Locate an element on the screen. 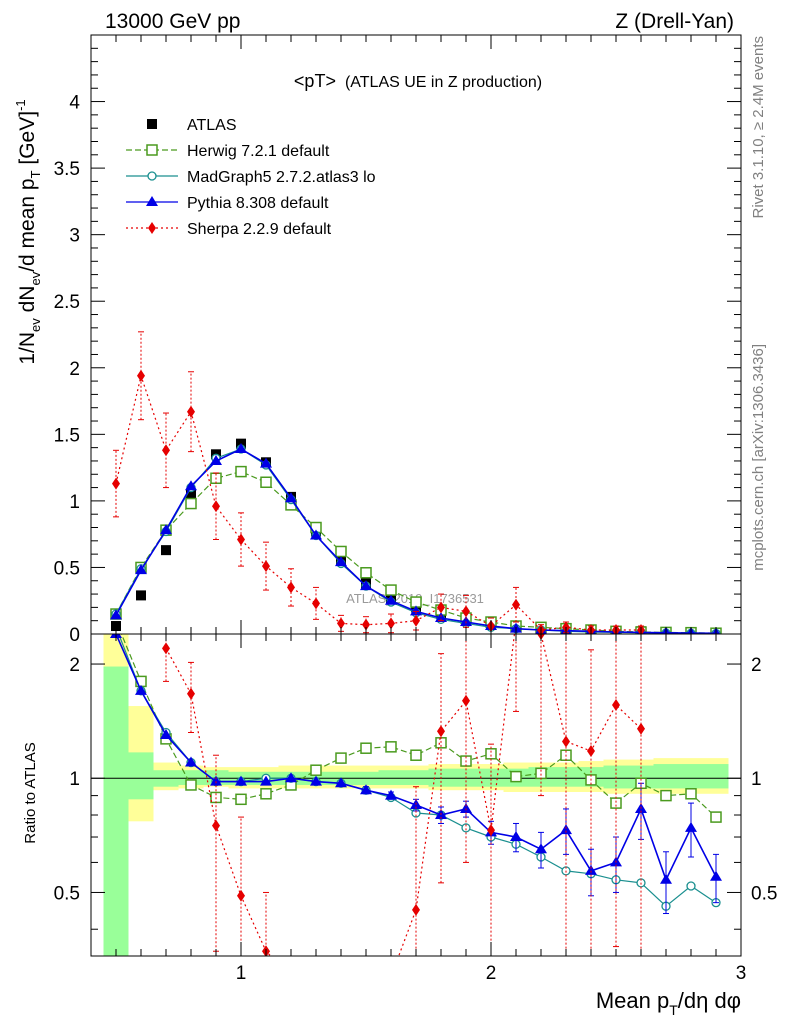 The width and height of the screenshot is (786, 1024). legend-label: MadGraph5 2.7.2.atlas3 lo is located at coordinates (281, 177).